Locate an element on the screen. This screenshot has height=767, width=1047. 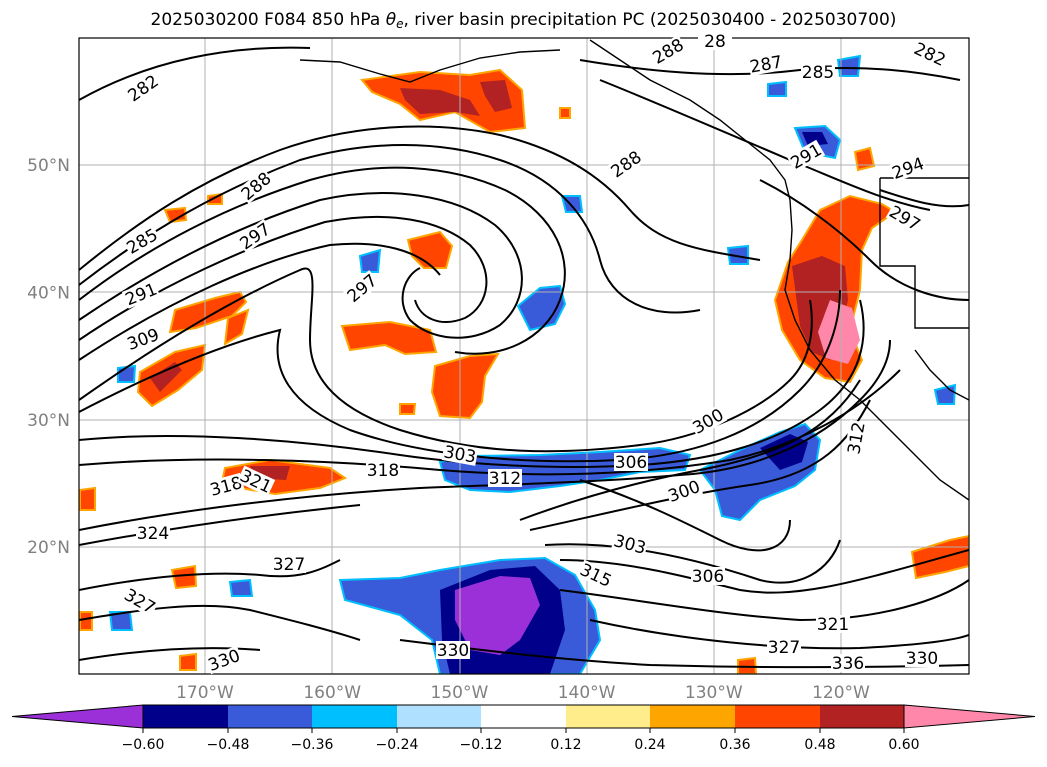
longitude-label: 140°W is located at coordinates (587, 693).